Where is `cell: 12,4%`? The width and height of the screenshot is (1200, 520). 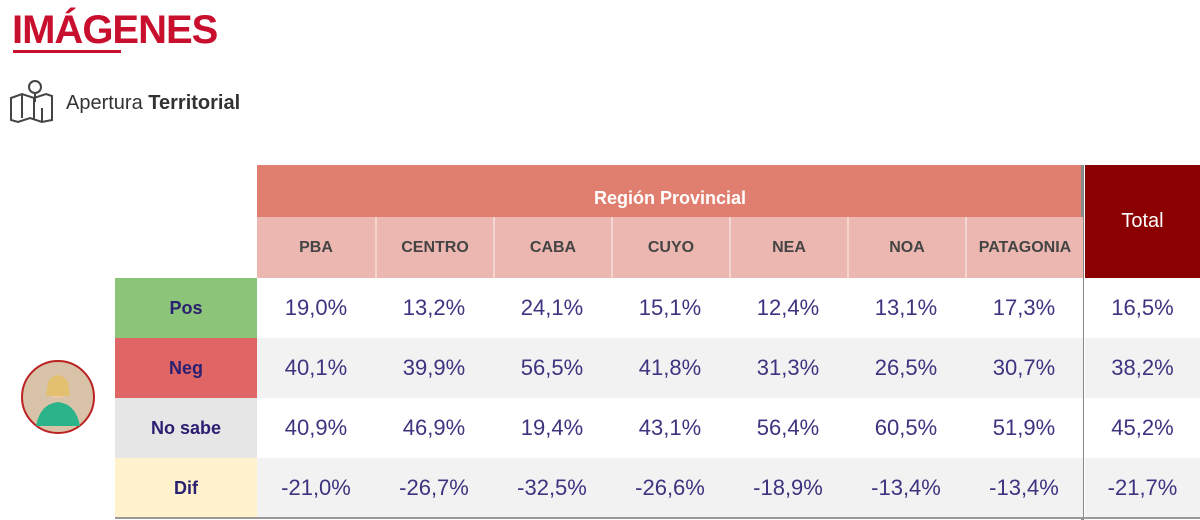
cell: 12,4% is located at coordinates (788, 308).